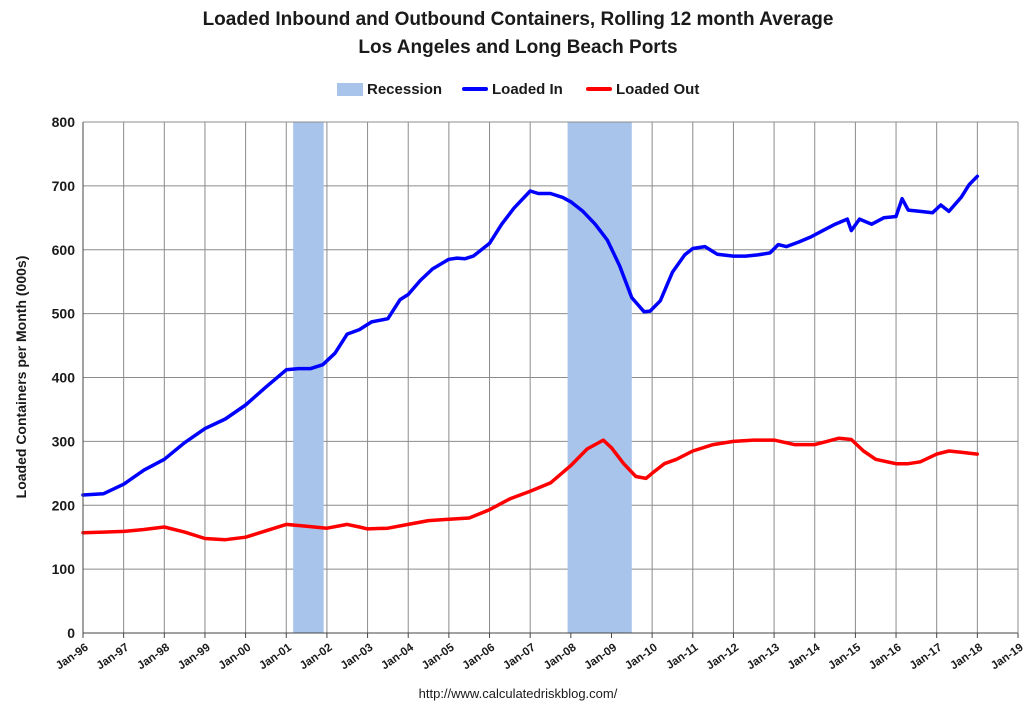 The height and width of the screenshot is (711, 1036). Describe the element at coordinates (194, 657) in the screenshot. I see `x-tick-label: Jan-99` at that location.